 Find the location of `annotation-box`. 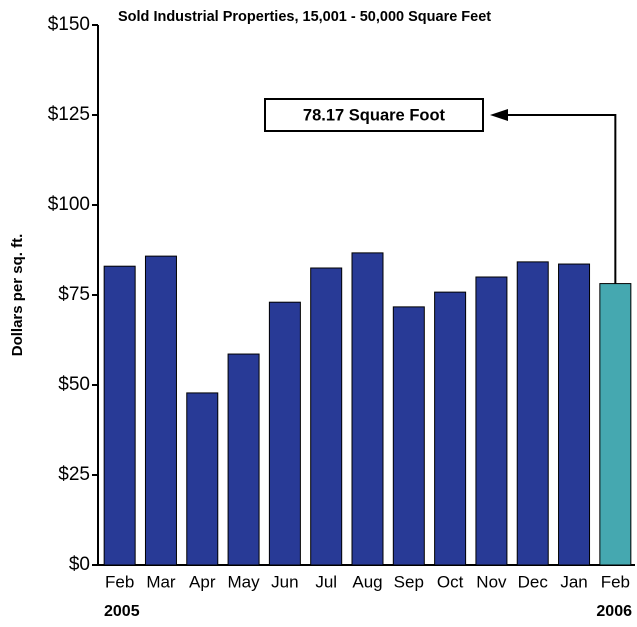

annotation-box is located at coordinates (374, 115).